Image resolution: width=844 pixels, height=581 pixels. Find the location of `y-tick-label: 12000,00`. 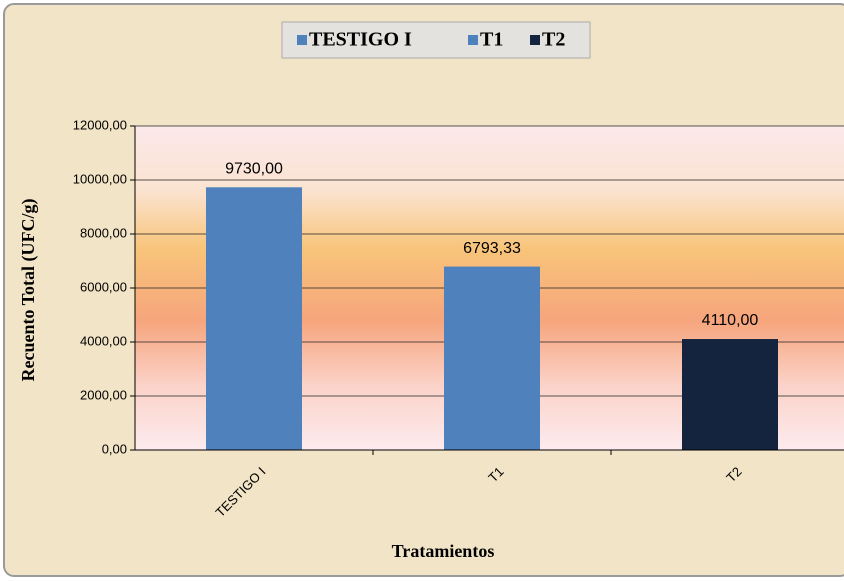

y-tick-label: 12000,00 is located at coordinates (100, 124).